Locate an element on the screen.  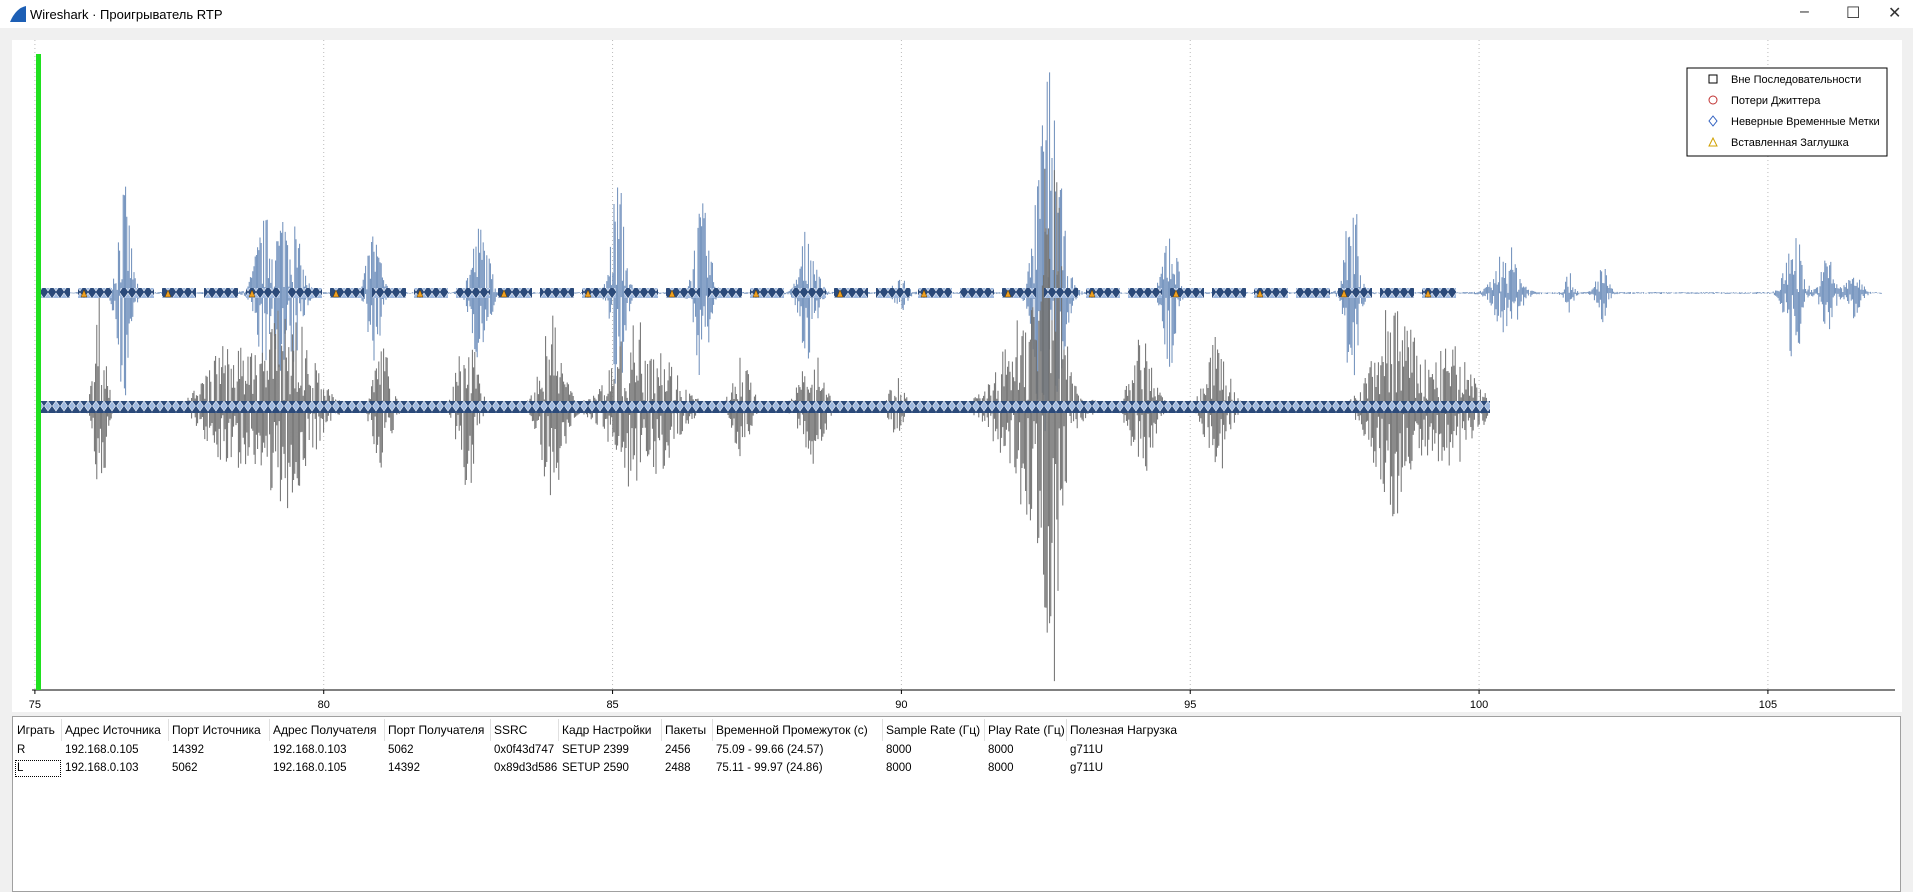
close: ✕ is located at coordinates (1895, 13).